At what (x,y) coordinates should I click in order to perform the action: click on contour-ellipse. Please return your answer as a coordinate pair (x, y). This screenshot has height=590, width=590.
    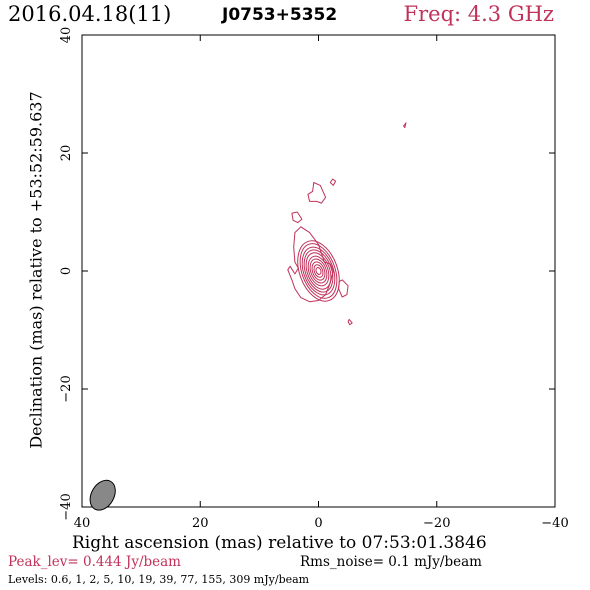
    Looking at the image, I should click on (318, 271).